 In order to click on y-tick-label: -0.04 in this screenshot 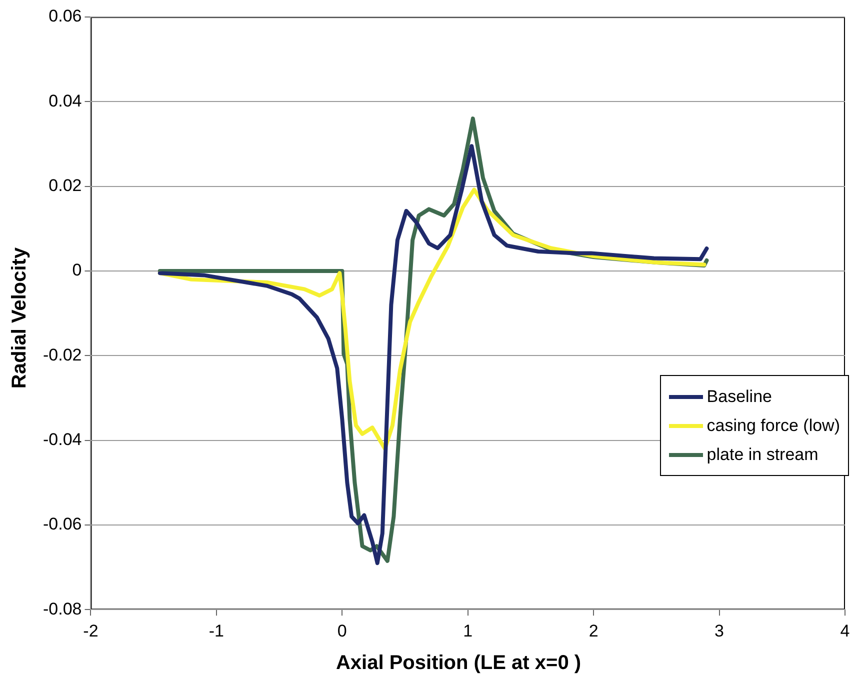, I will do `click(62, 439)`.